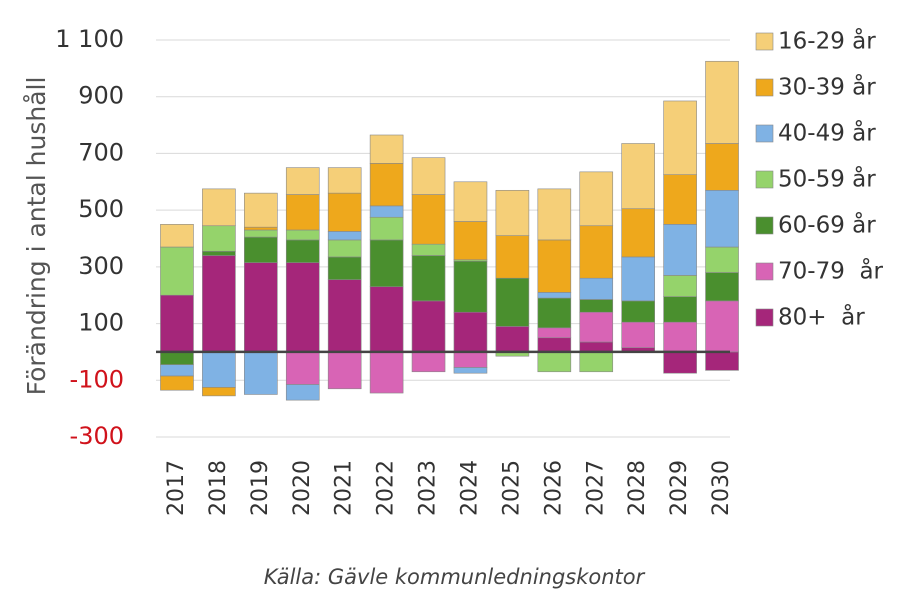 The width and height of the screenshot is (909, 598). What do you see at coordinates (428, 488) in the screenshot?
I see `x-tick-label: 2023` at bounding box center [428, 488].